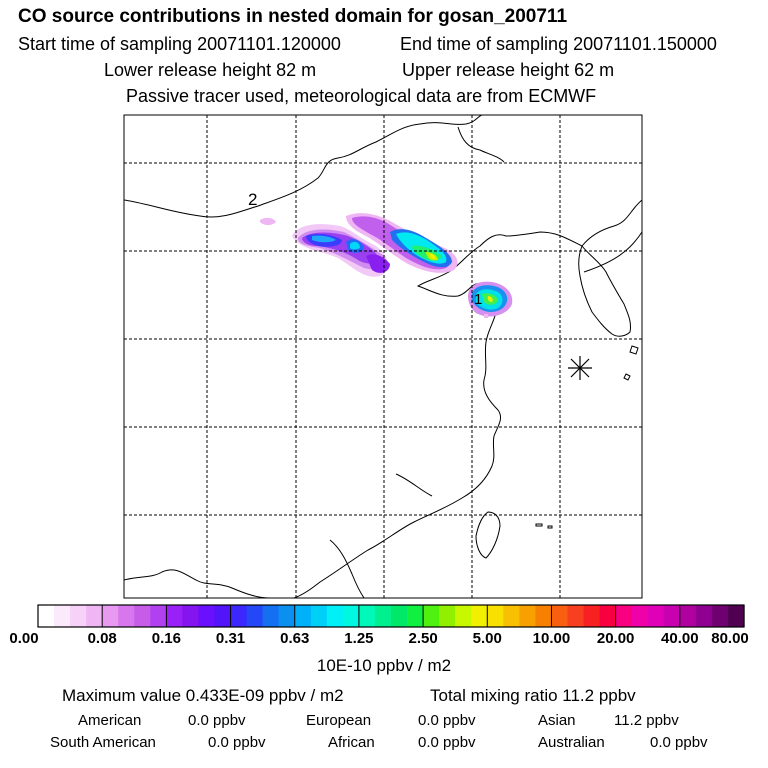 The height and width of the screenshot is (768, 768). What do you see at coordinates (680, 638) in the screenshot?
I see `colorbar-tick-label: 40.00` at bounding box center [680, 638].